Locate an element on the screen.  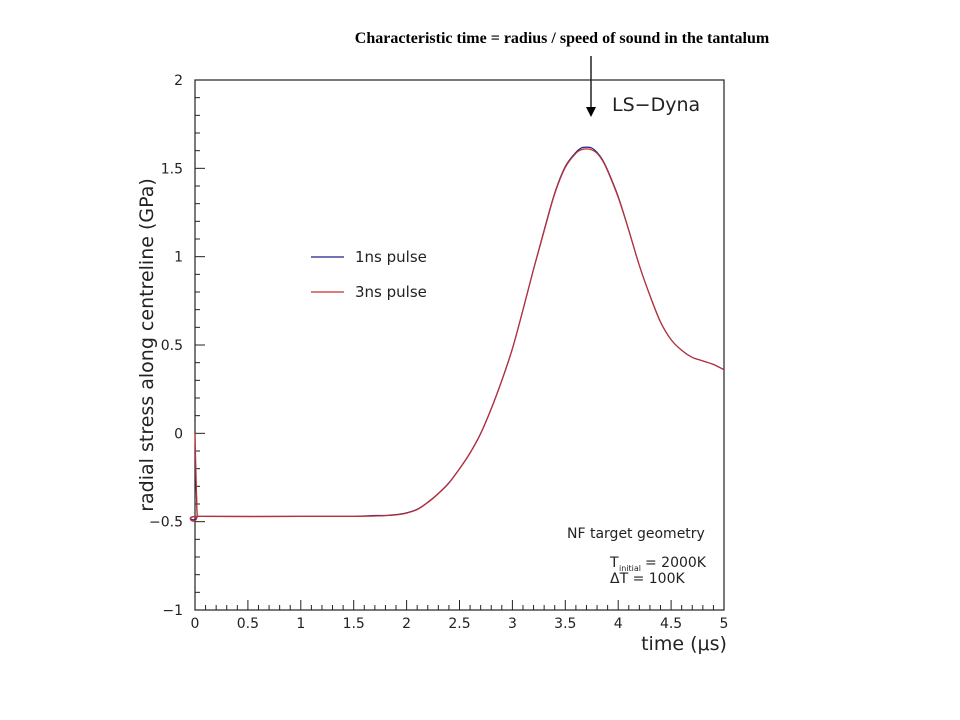
y-tick-label: 0 is located at coordinates (178, 434).